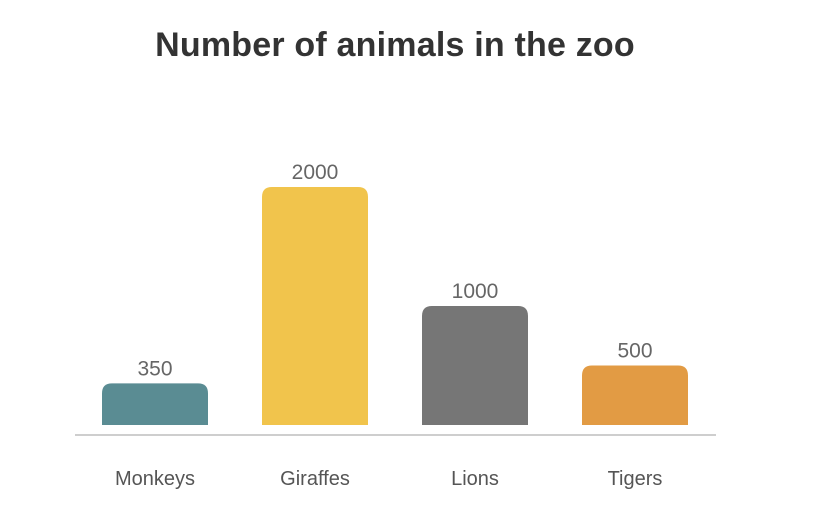  What do you see at coordinates (315, 479) in the screenshot?
I see `category-label-giraffes: Giraffes` at bounding box center [315, 479].